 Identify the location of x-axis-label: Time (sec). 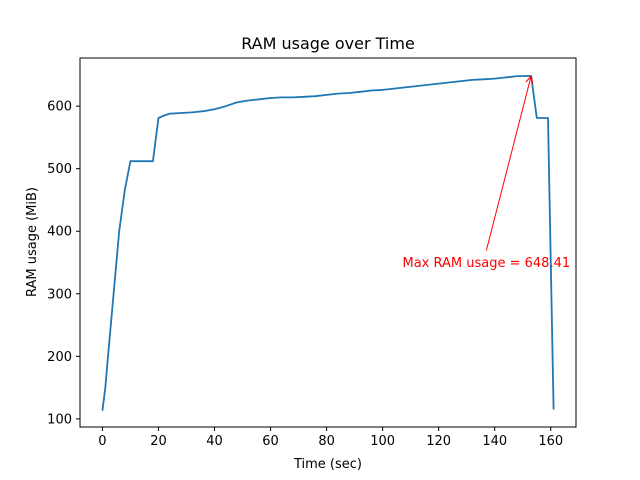
(327, 464).